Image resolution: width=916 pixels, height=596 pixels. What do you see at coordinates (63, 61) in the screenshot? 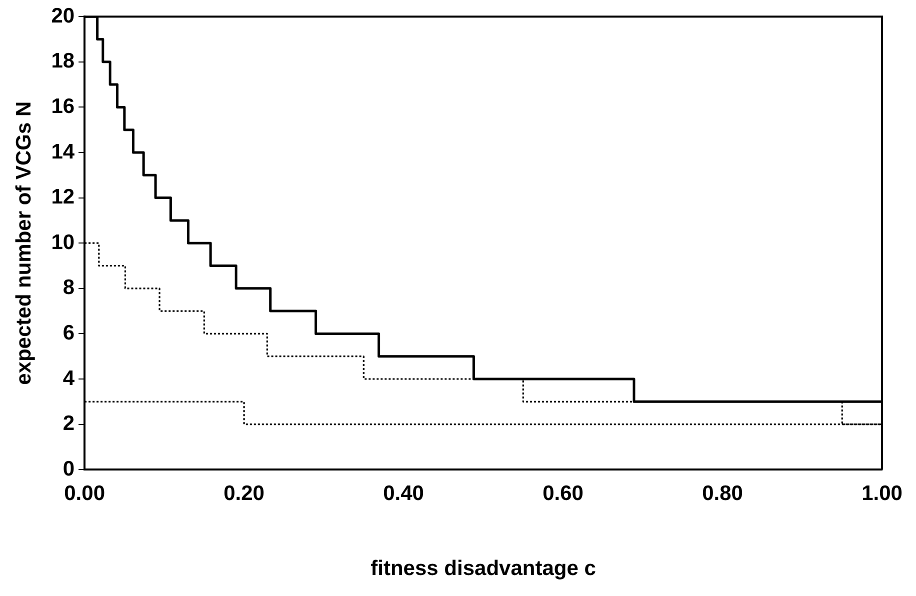
I see `y-tick-label: 18` at bounding box center [63, 61].